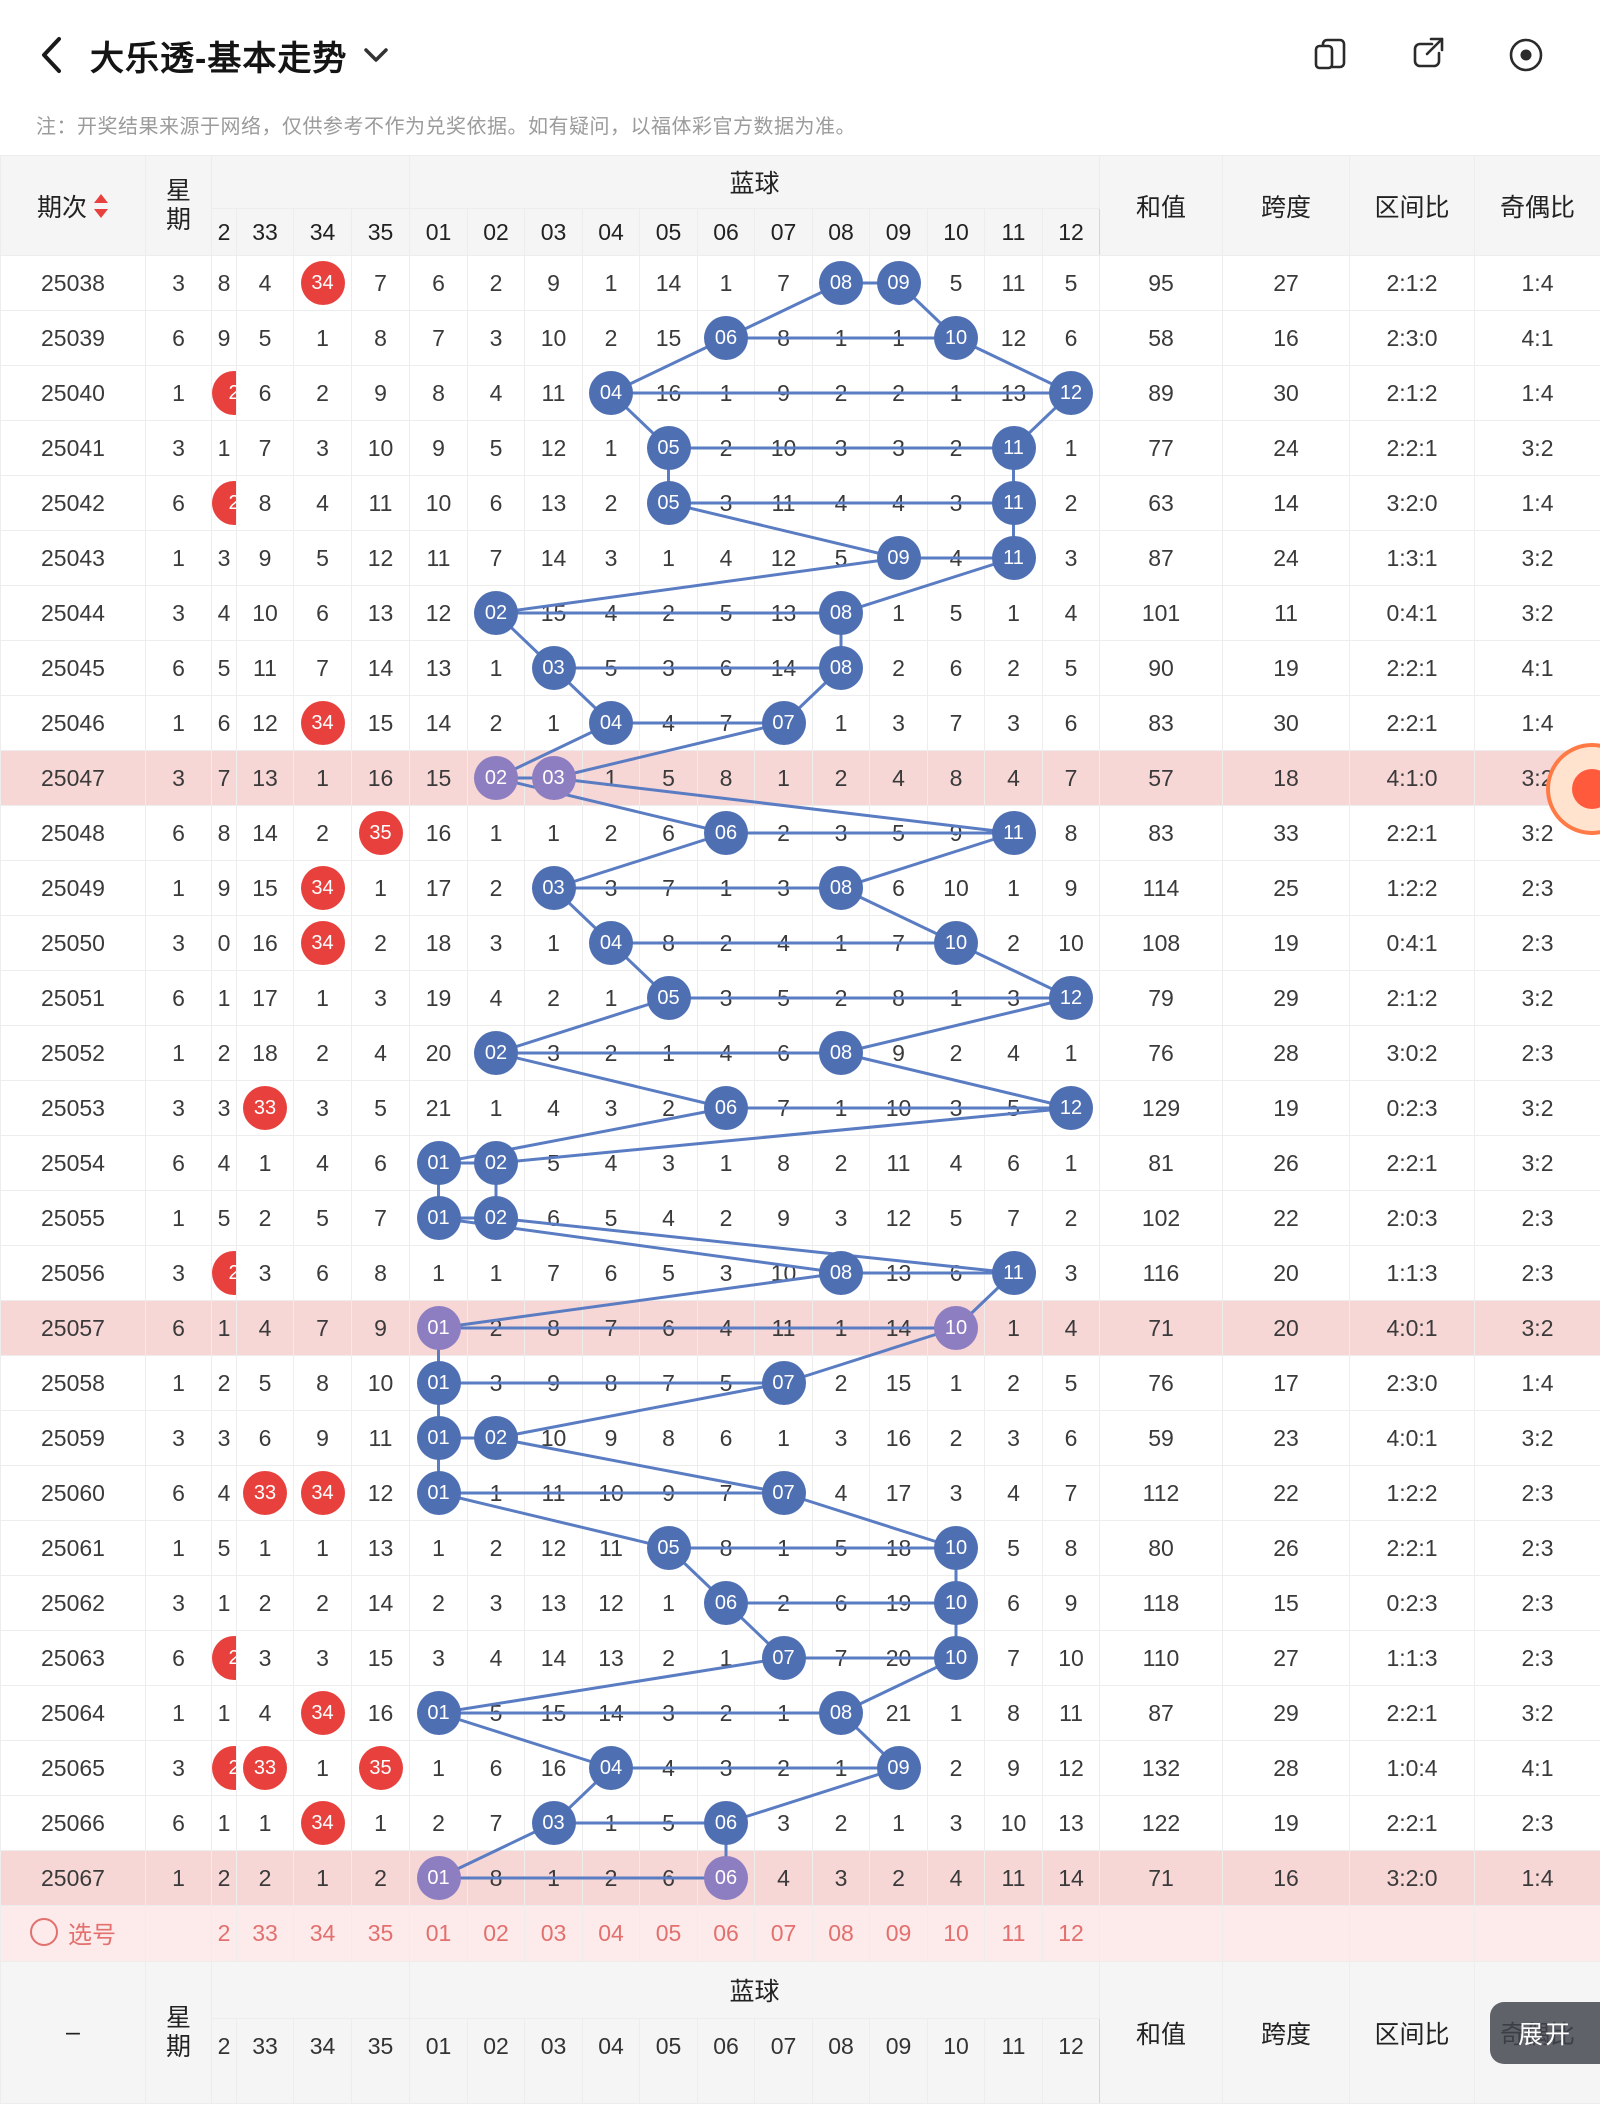 This screenshot has height=2104, width=1600. What do you see at coordinates (51, 55) in the screenshot?
I see `back-button` at bounding box center [51, 55].